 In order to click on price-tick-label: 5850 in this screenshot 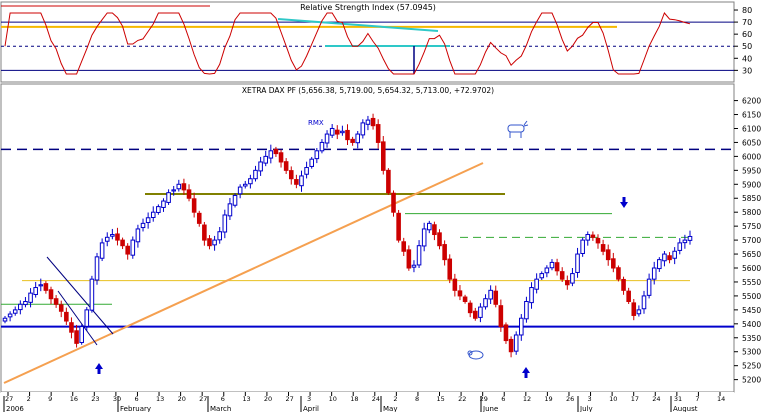, I will do `click(751, 198)`.